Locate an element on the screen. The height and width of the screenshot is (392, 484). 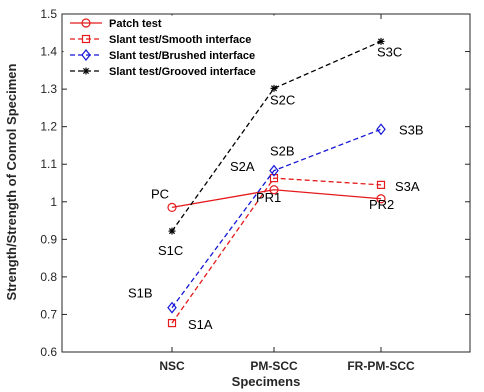
y-tick-label: 1.1 is located at coordinates (48, 164).